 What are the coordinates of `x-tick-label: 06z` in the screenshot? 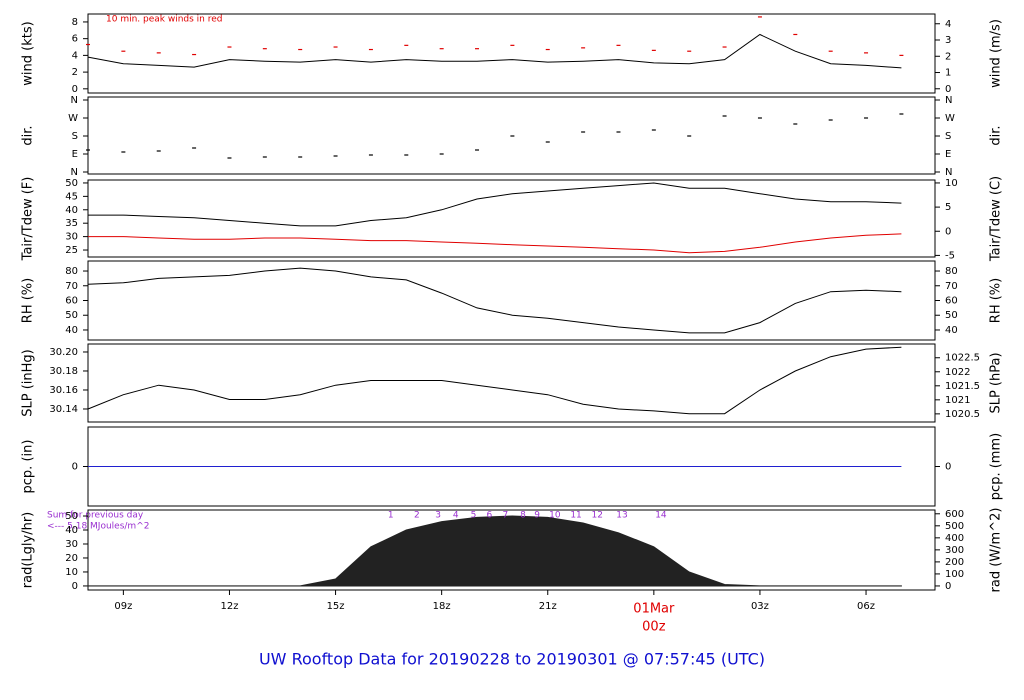 It's located at (866, 606).